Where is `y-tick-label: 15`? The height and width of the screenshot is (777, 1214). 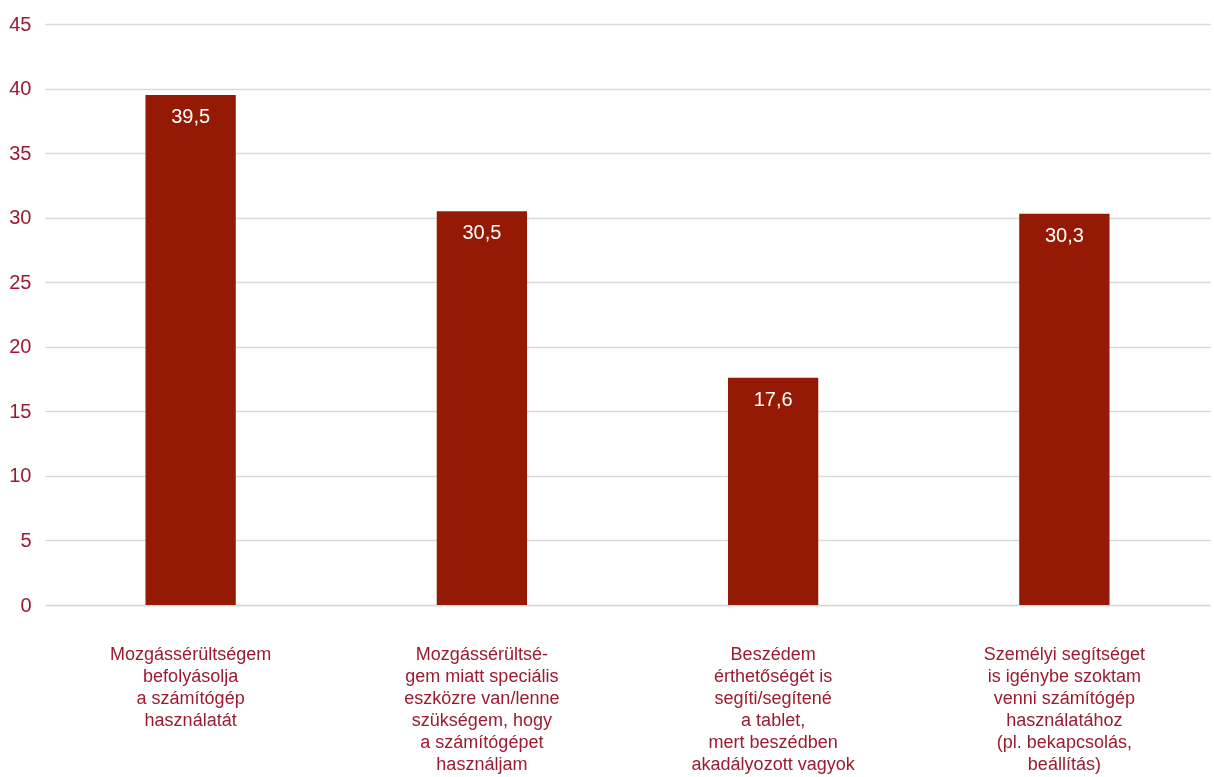 y-tick-label: 15 is located at coordinates (20, 410).